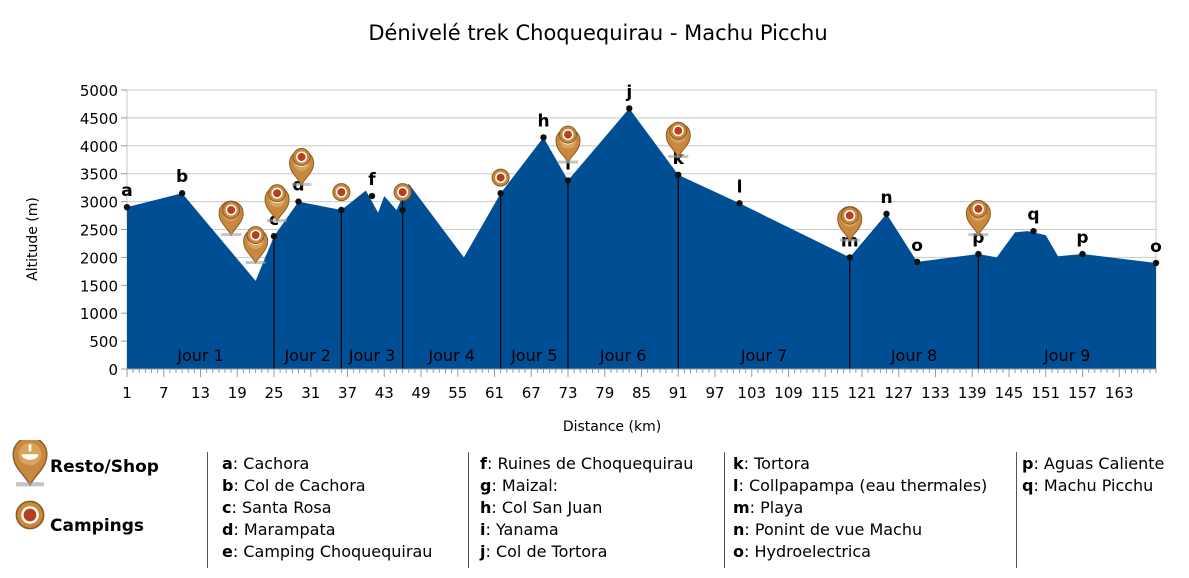  I want to click on x-tick-label: 133, so click(935, 393).